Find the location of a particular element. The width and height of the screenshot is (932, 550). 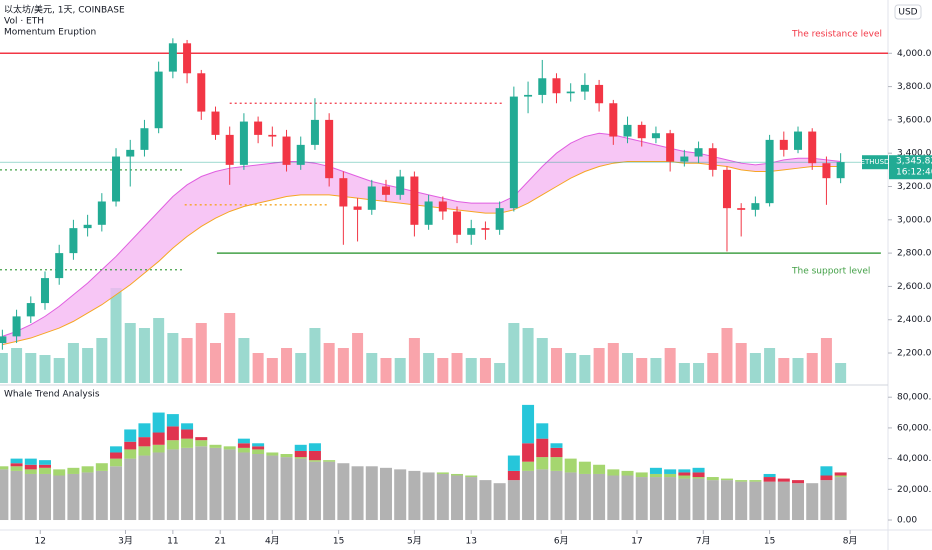

y-tick-label: 3,200.00 is located at coordinates (914, 187).